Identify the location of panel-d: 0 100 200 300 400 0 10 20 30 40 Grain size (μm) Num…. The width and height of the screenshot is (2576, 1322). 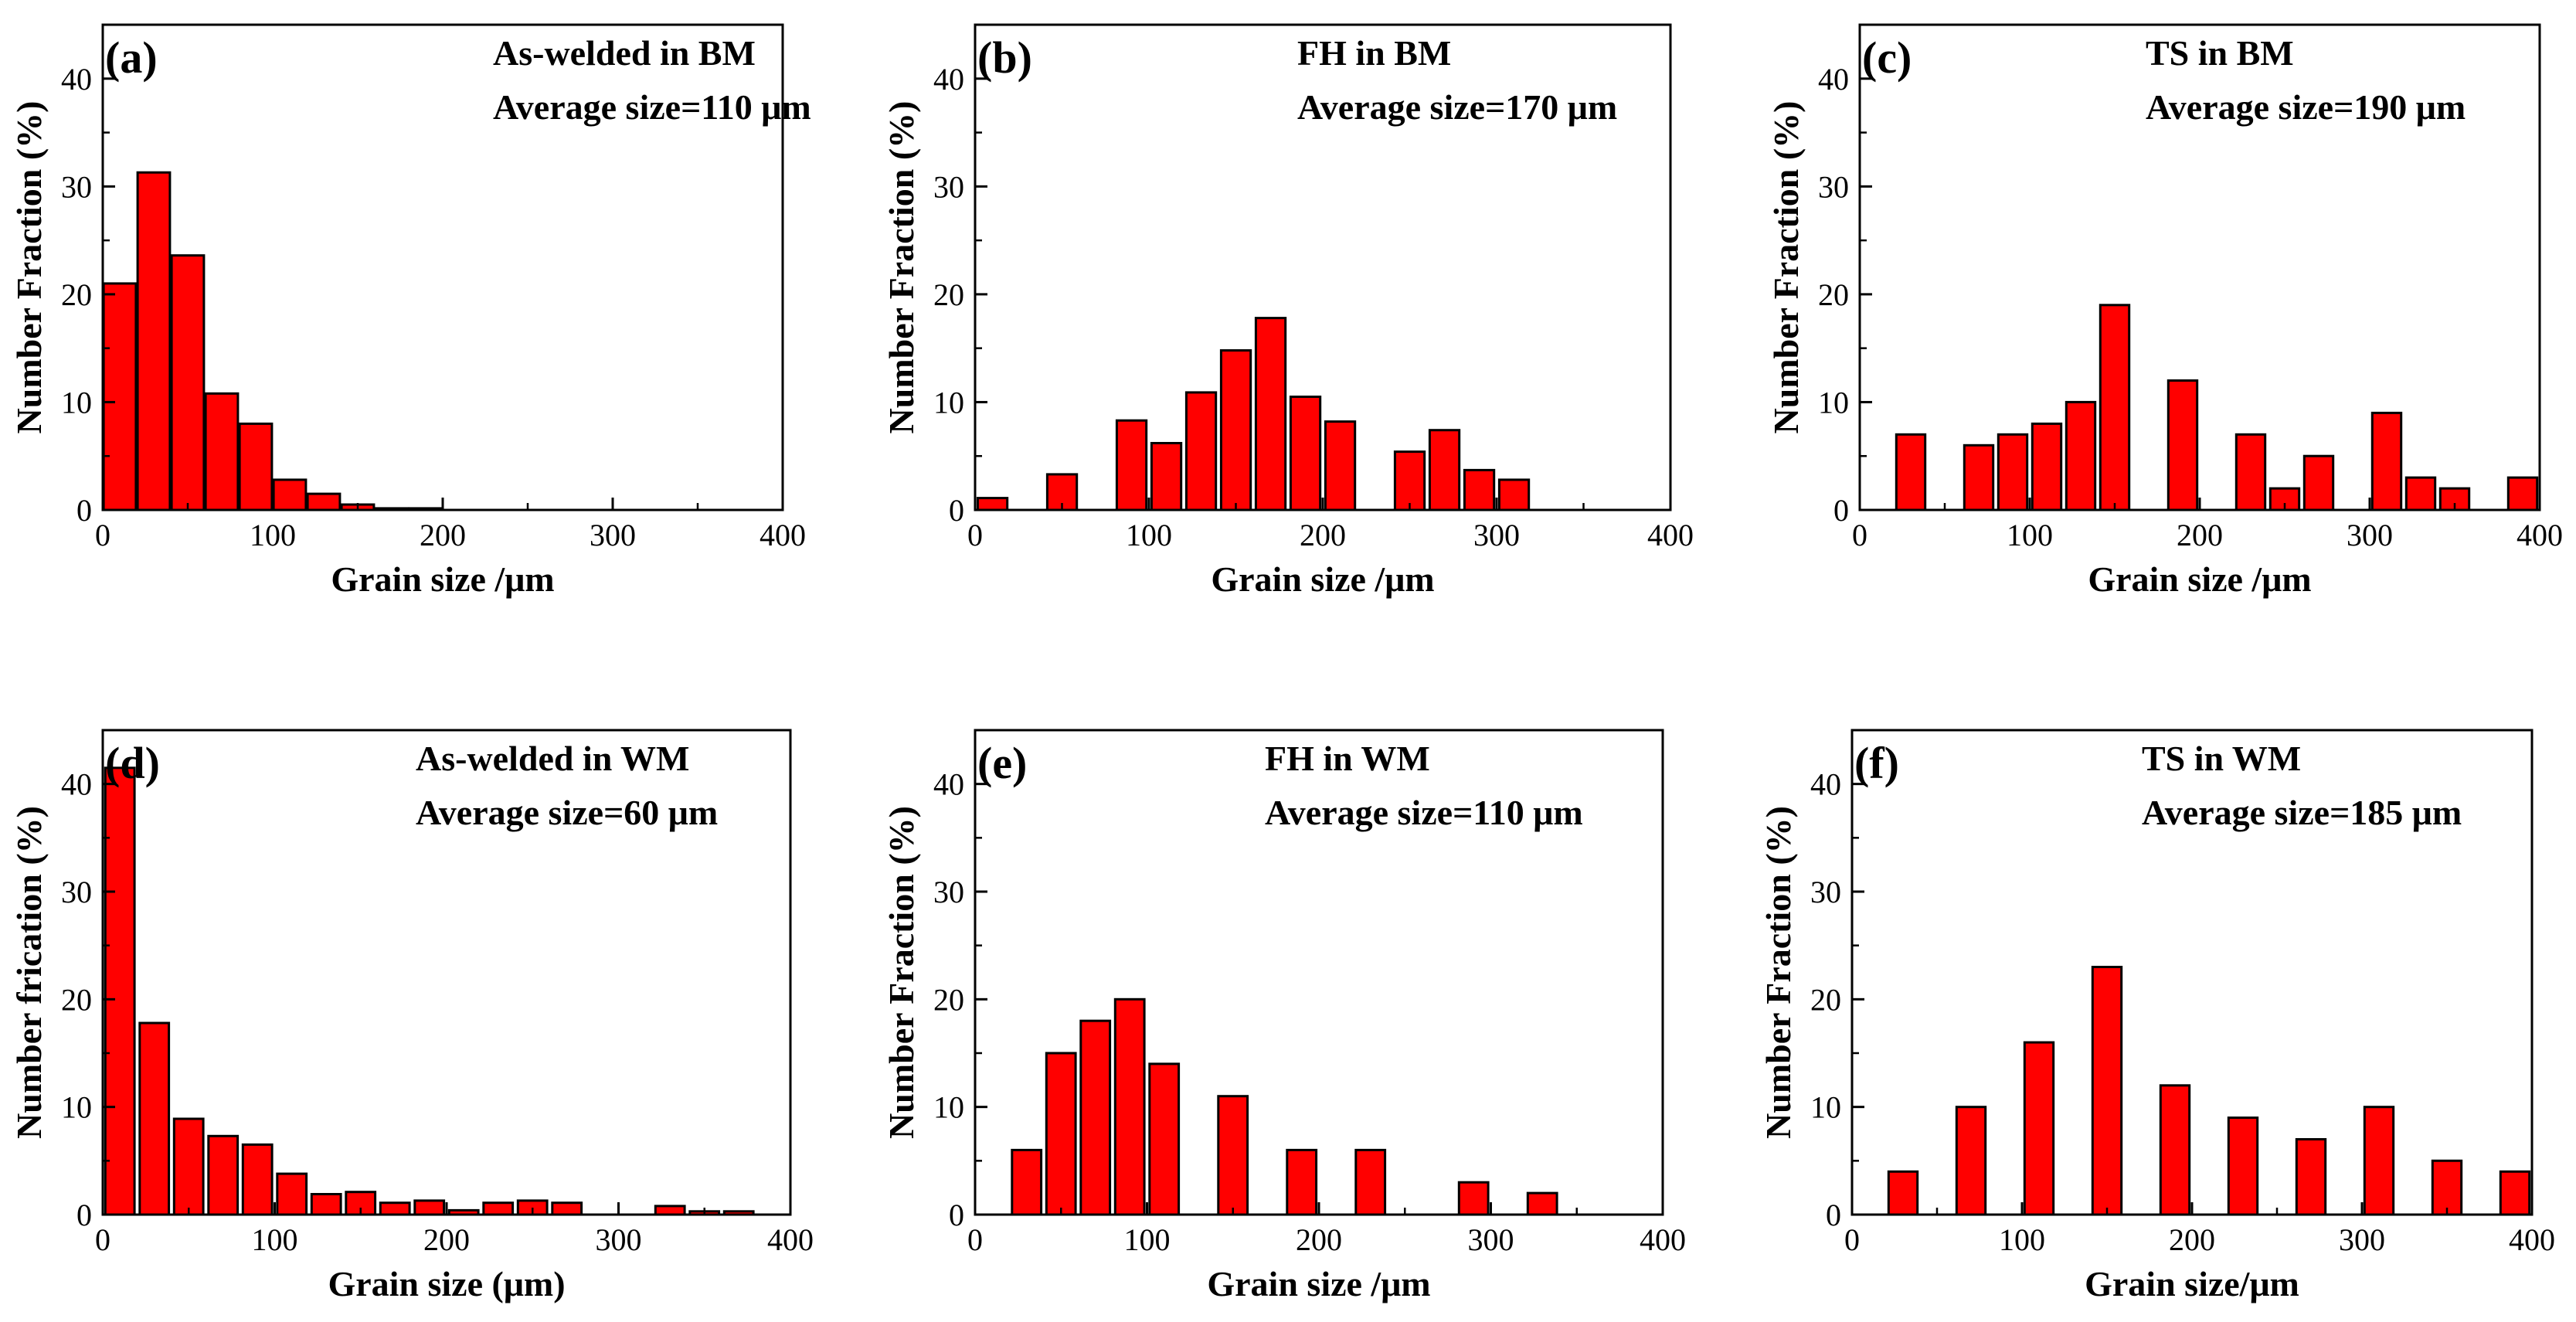
(411, 1016).